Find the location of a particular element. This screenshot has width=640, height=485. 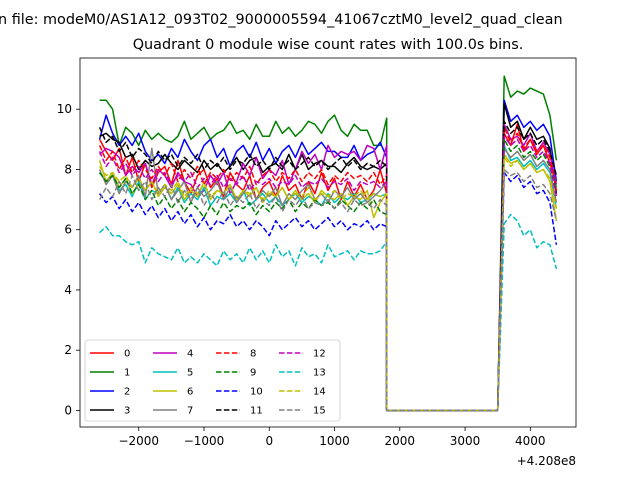

legend-label-1: 1 is located at coordinates (127, 373).